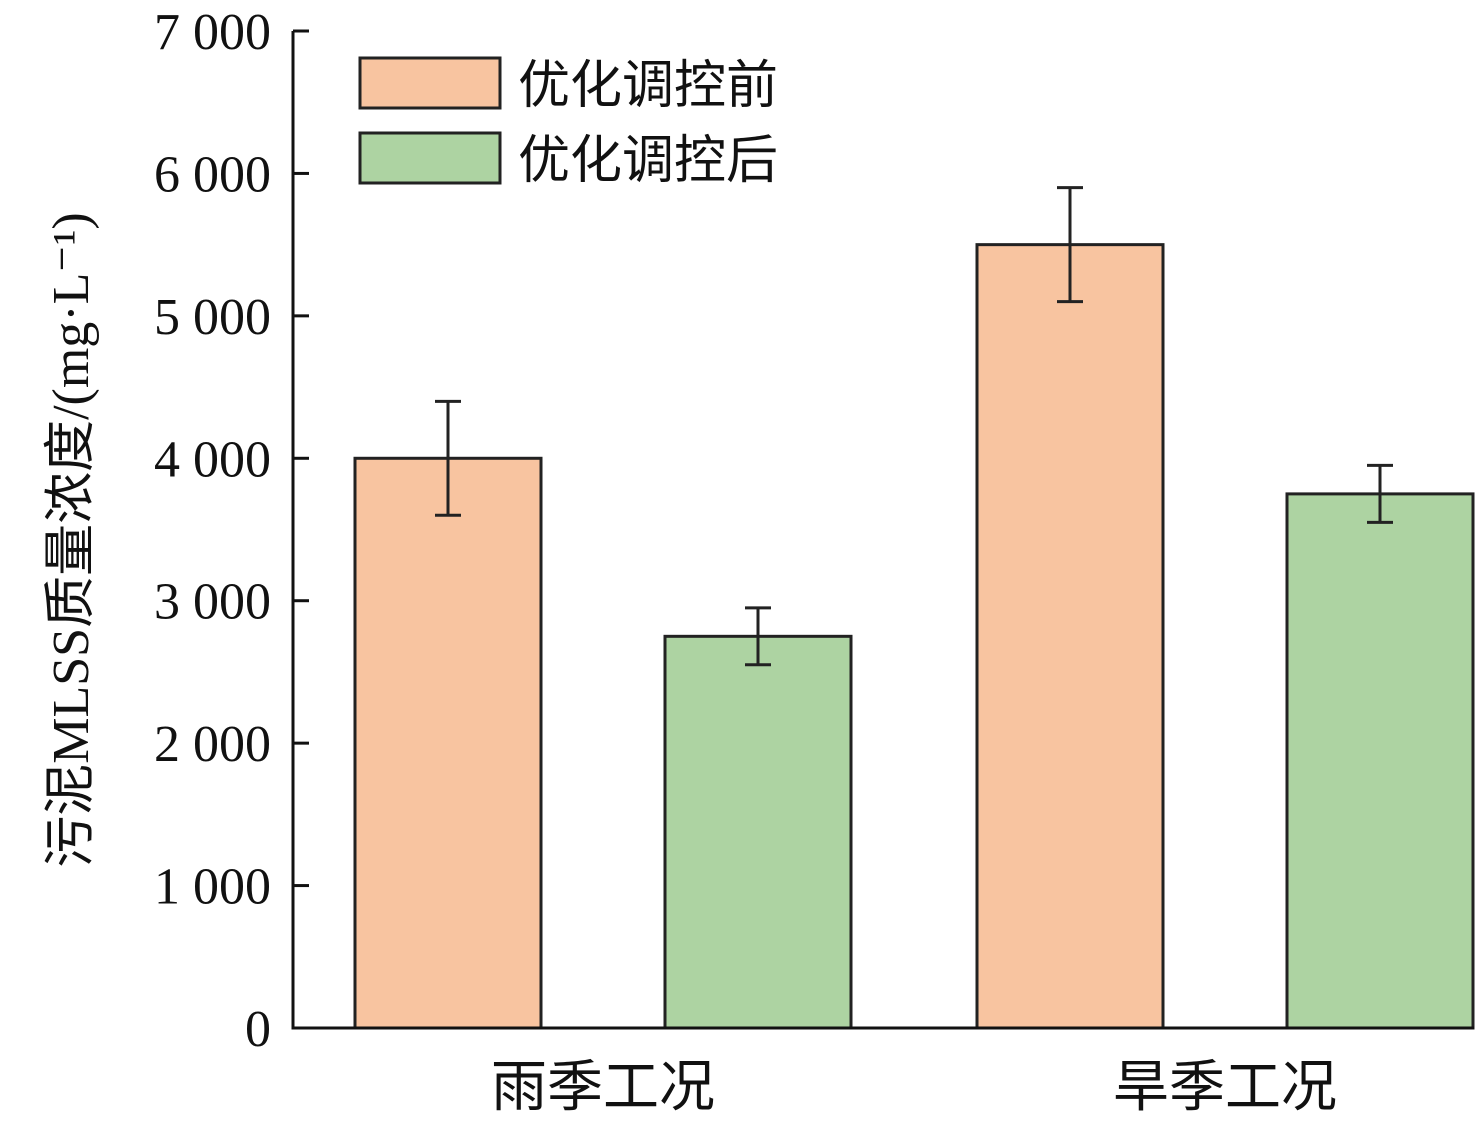  Describe the element at coordinates (212, 744) in the screenshot. I see `y-tick-label: 2 000` at that location.